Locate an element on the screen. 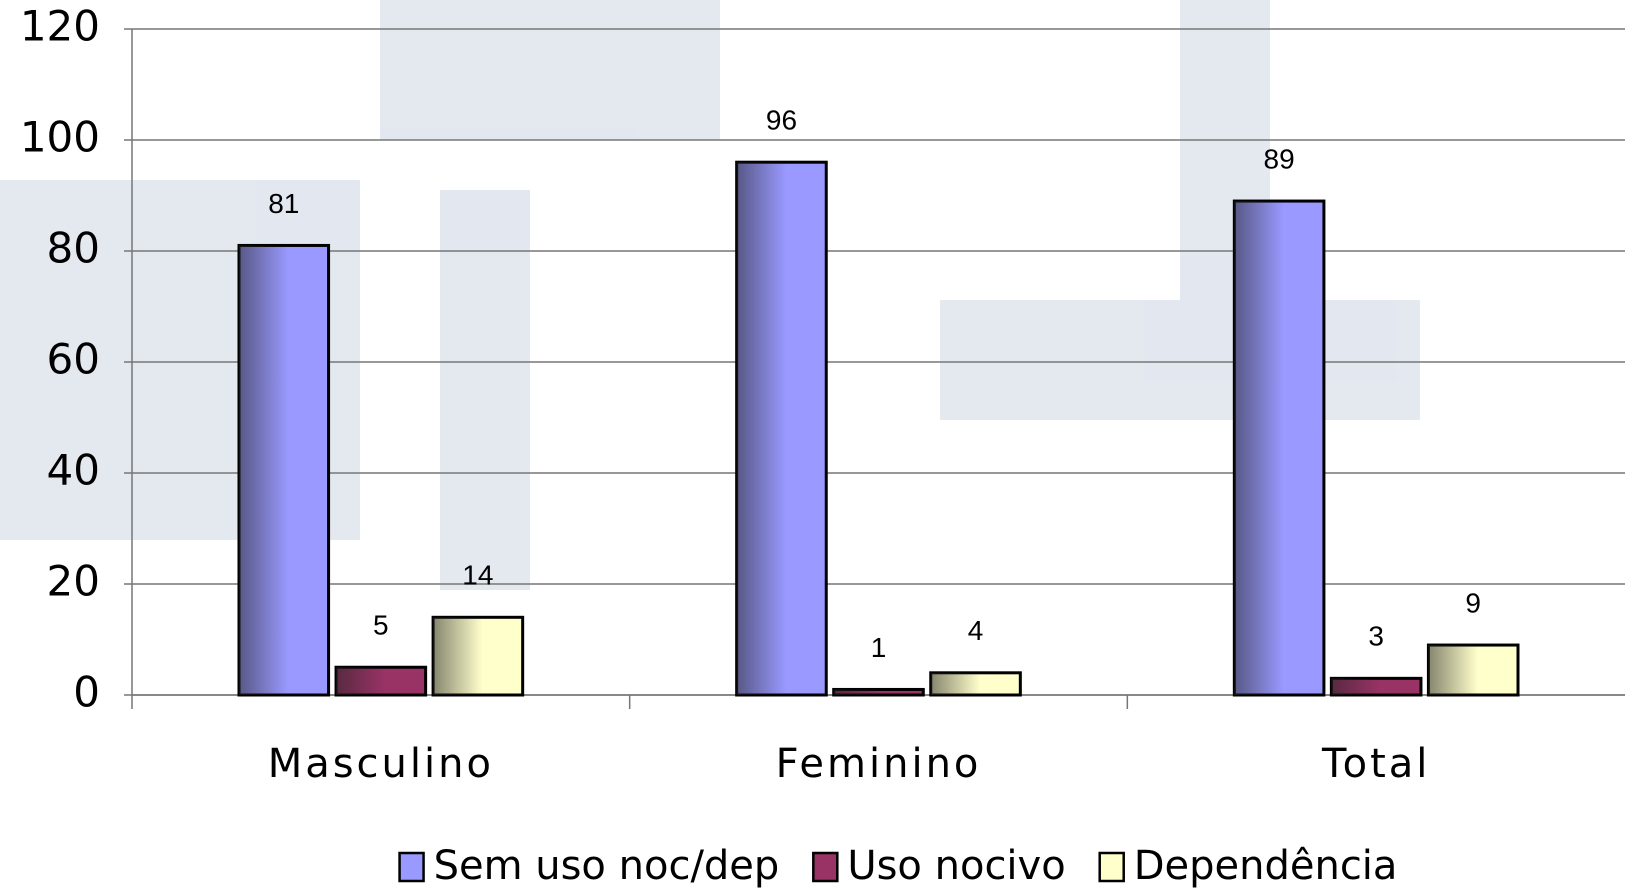 The height and width of the screenshot is (892, 1625). legend-item: Uso nocivo is located at coordinates (939, 866).